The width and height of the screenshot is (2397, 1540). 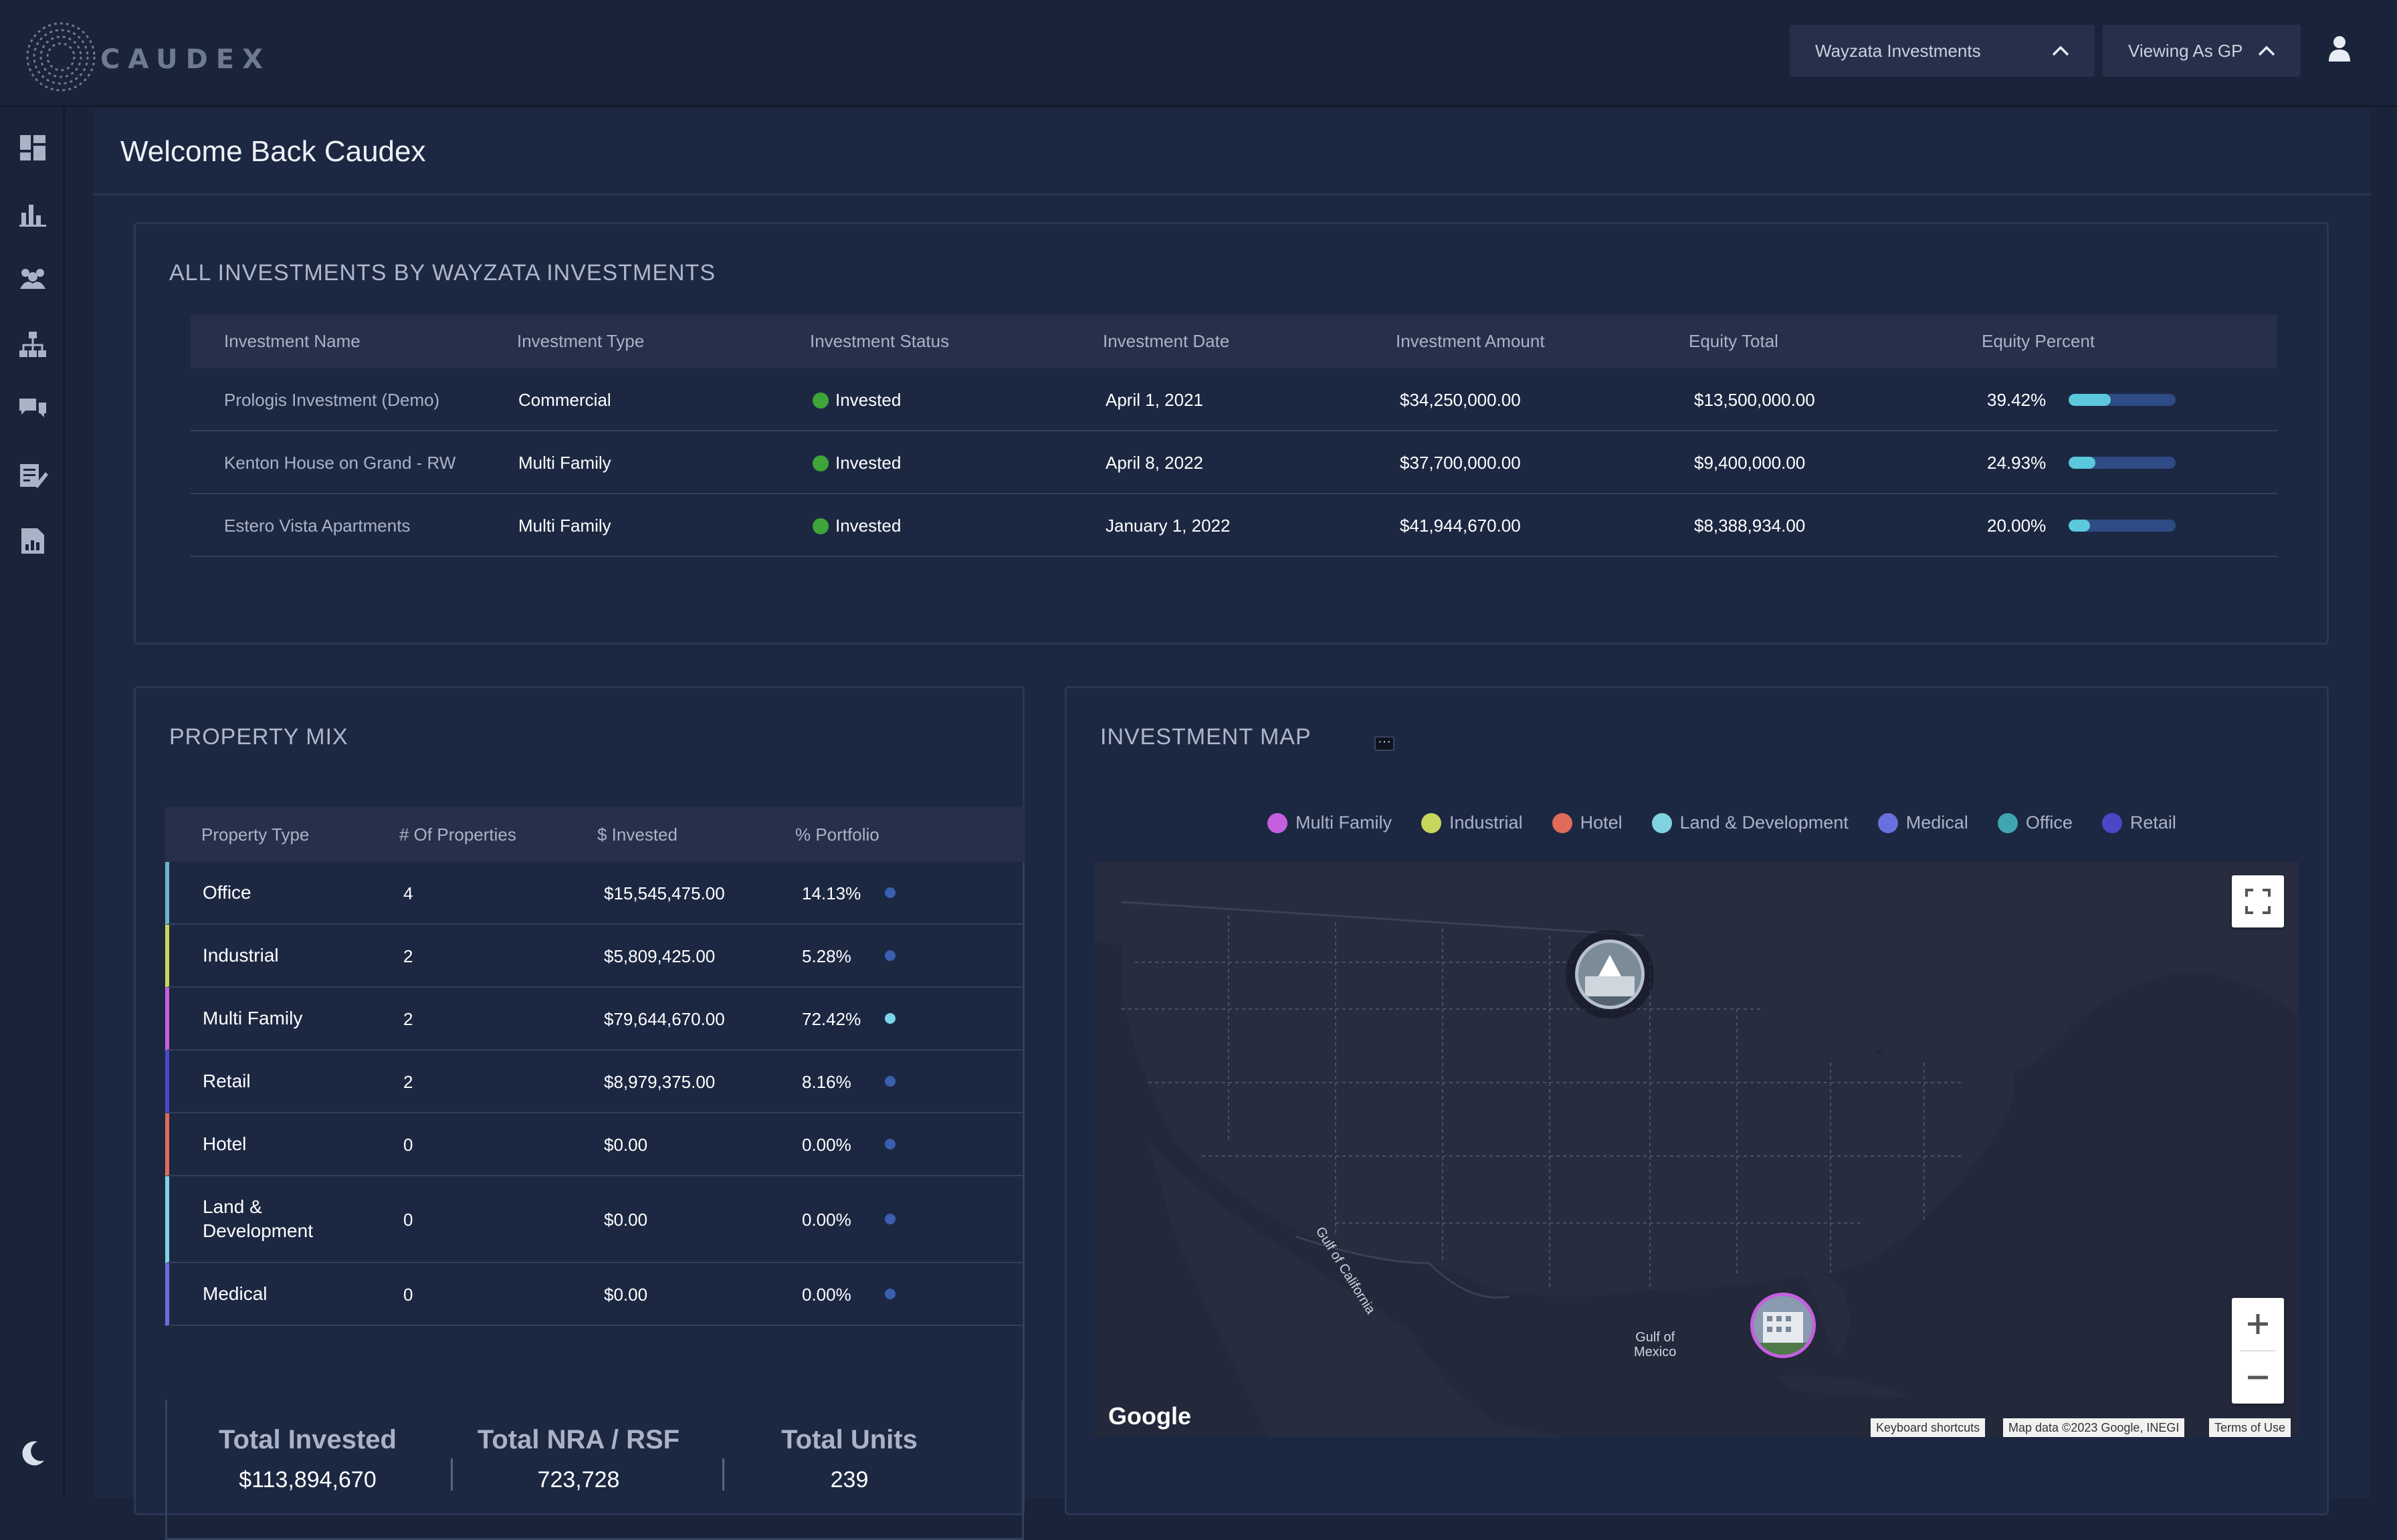 I want to click on people-icon, so click(x=32, y=278).